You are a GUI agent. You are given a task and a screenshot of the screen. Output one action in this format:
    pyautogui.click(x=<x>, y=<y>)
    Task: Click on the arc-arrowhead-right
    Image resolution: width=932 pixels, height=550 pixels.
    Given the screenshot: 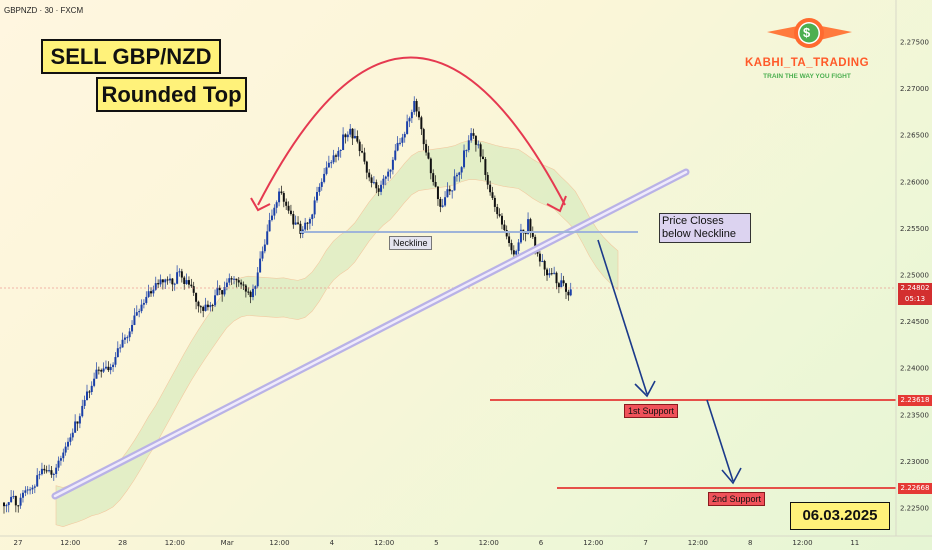 What is the action you would take?
    pyautogui.click(x=556, y=204)
    